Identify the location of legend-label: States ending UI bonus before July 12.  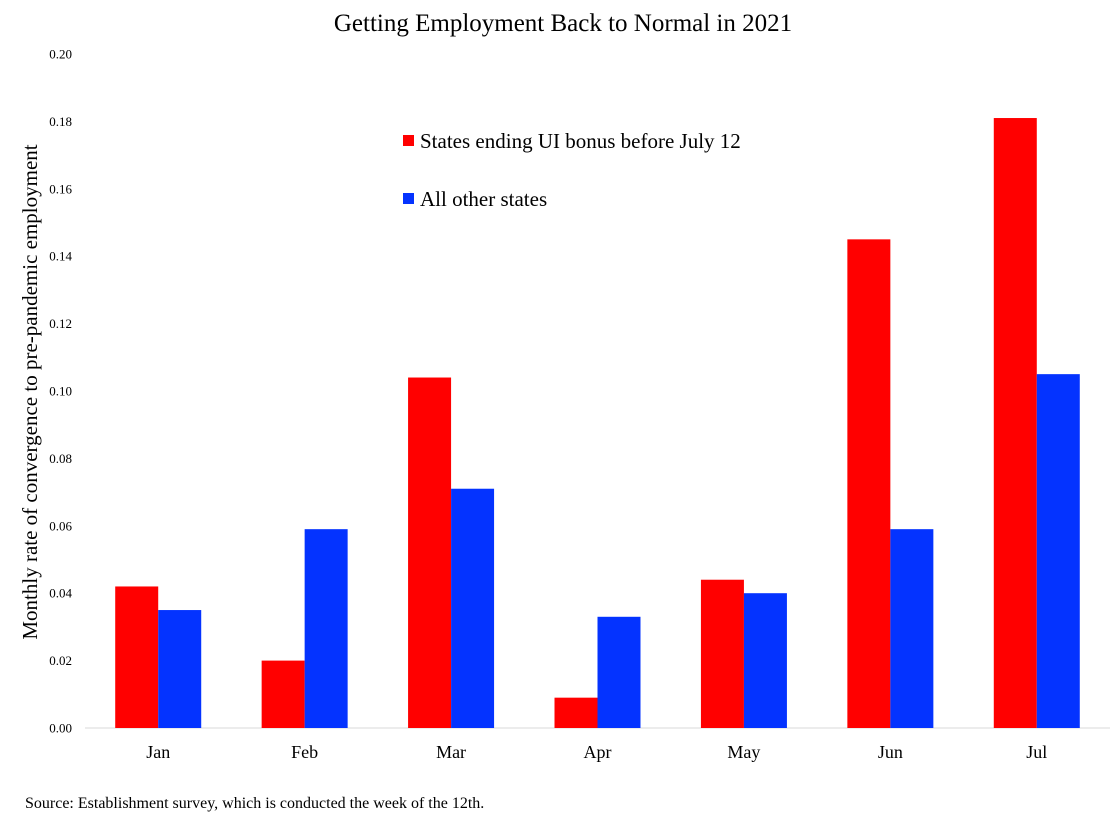
(580, 141).